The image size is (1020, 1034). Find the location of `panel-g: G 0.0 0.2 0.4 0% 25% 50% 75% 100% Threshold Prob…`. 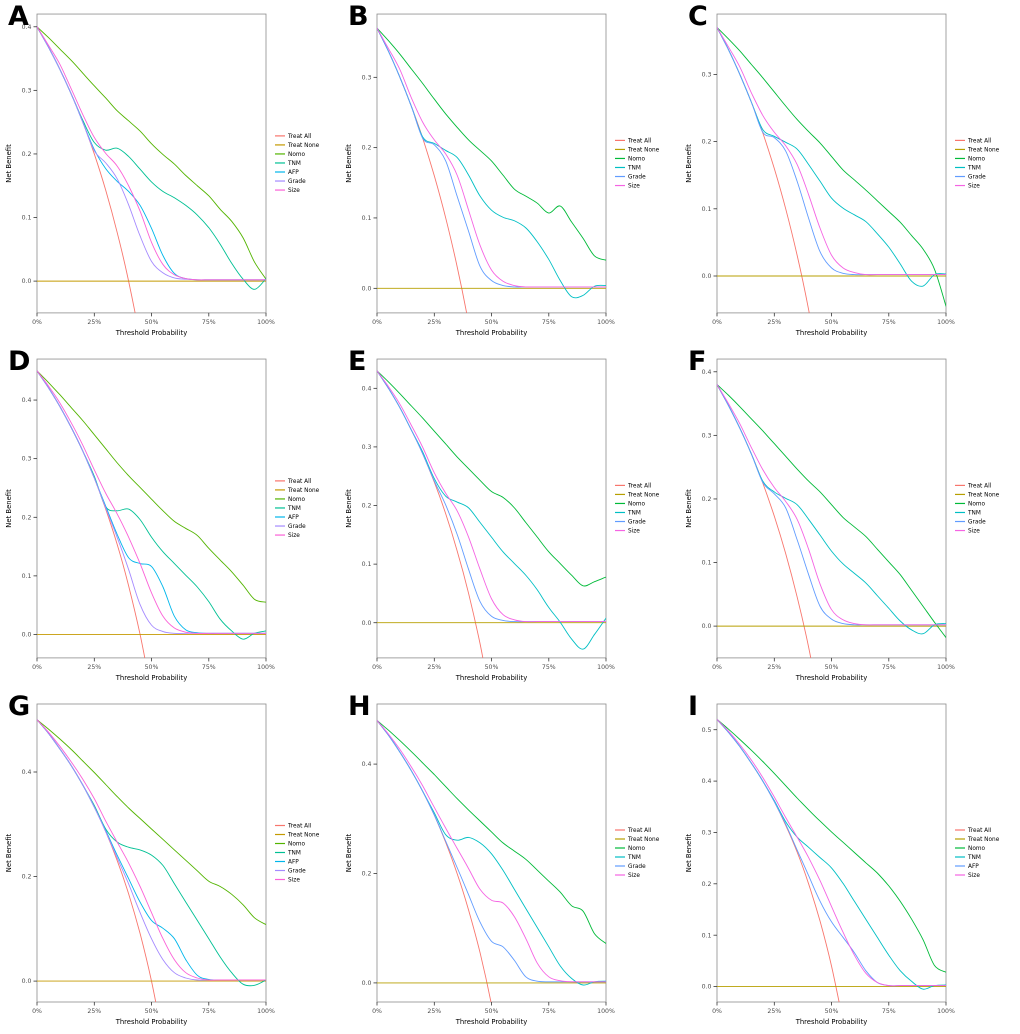

panel-g: G 0.0 0.2 0.4 0% 25% 50% 75% 100% Threshold Prob… is located at coordinates (170, 862).